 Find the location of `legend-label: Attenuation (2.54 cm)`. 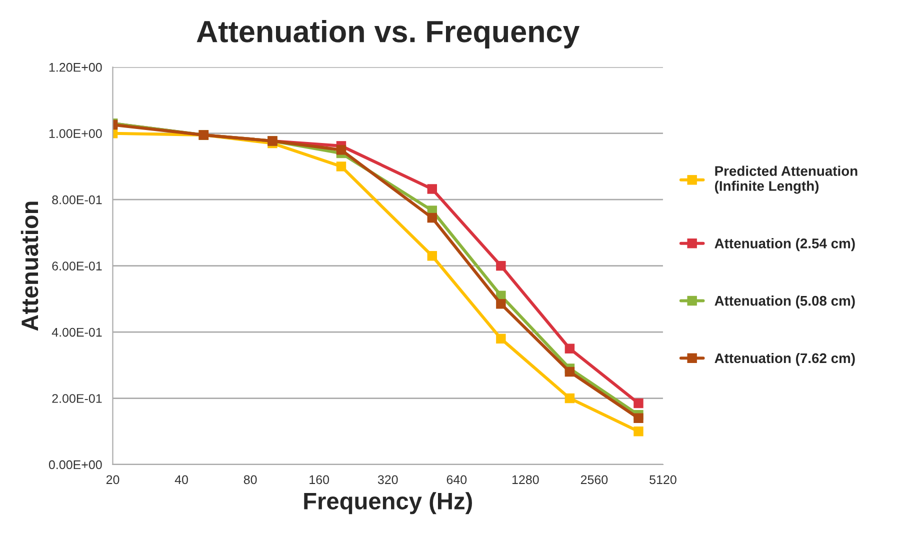

legend-label: Attenuation (2.54 cm) is located at coordinates (784, 245).